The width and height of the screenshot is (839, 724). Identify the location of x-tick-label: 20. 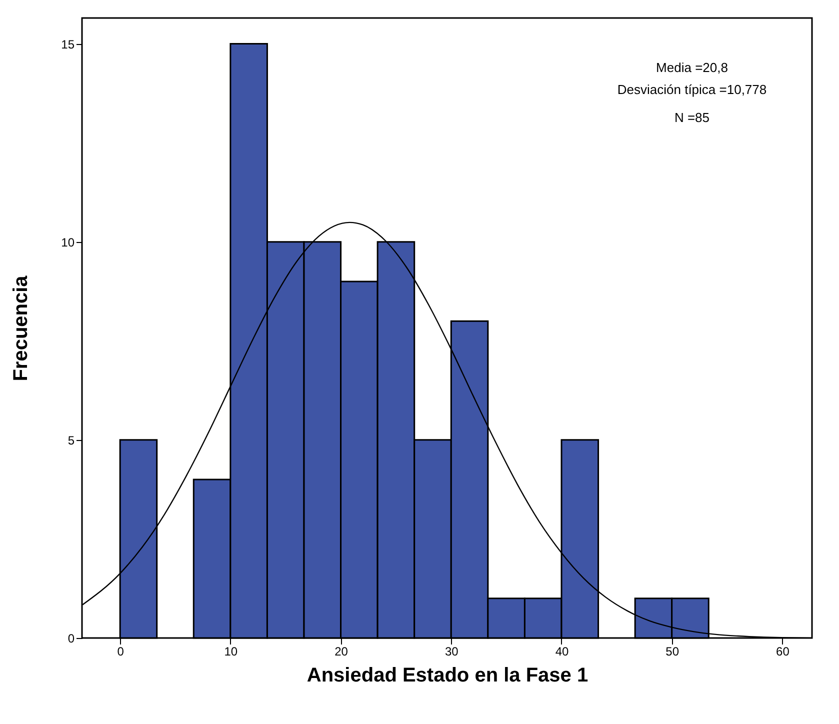
(341, 651).